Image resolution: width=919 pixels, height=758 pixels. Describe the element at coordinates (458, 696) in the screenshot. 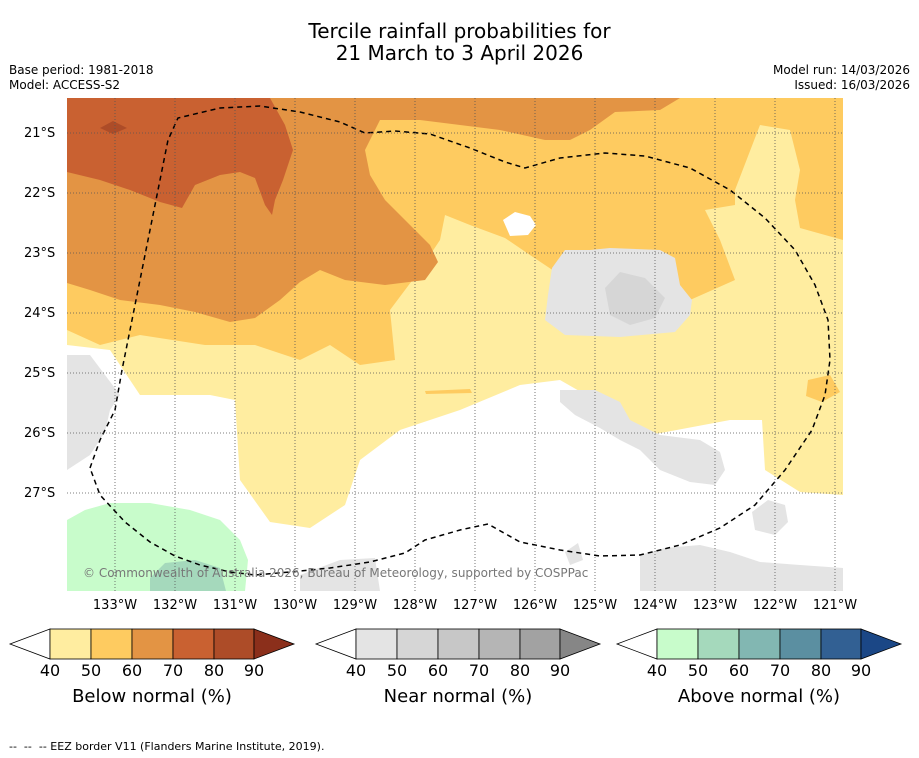

I see `colorbar-near-label: Near normal (%)` at that location.